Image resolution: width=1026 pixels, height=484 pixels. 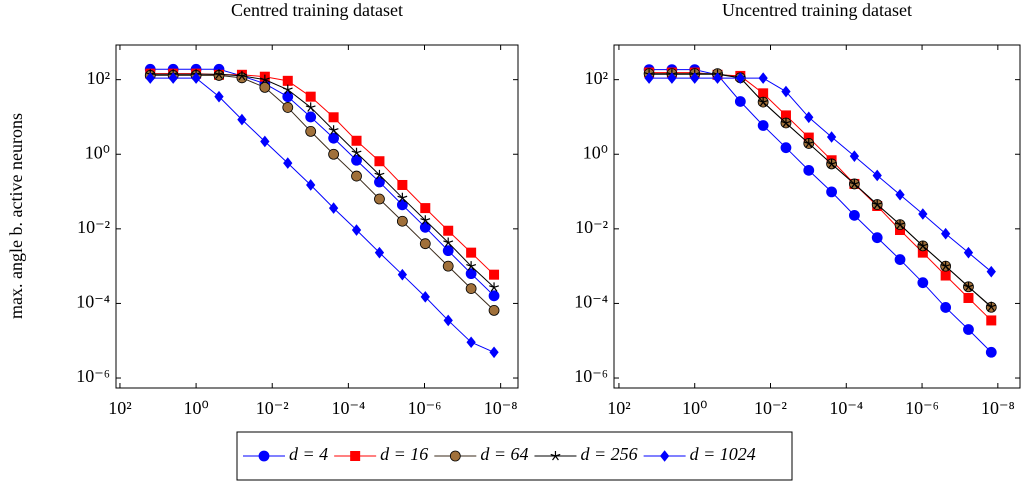 What do you see at coordinates (504, 454) in the screenshot?
I see `legend-label: d = 64` at bounding box center [504, 454].